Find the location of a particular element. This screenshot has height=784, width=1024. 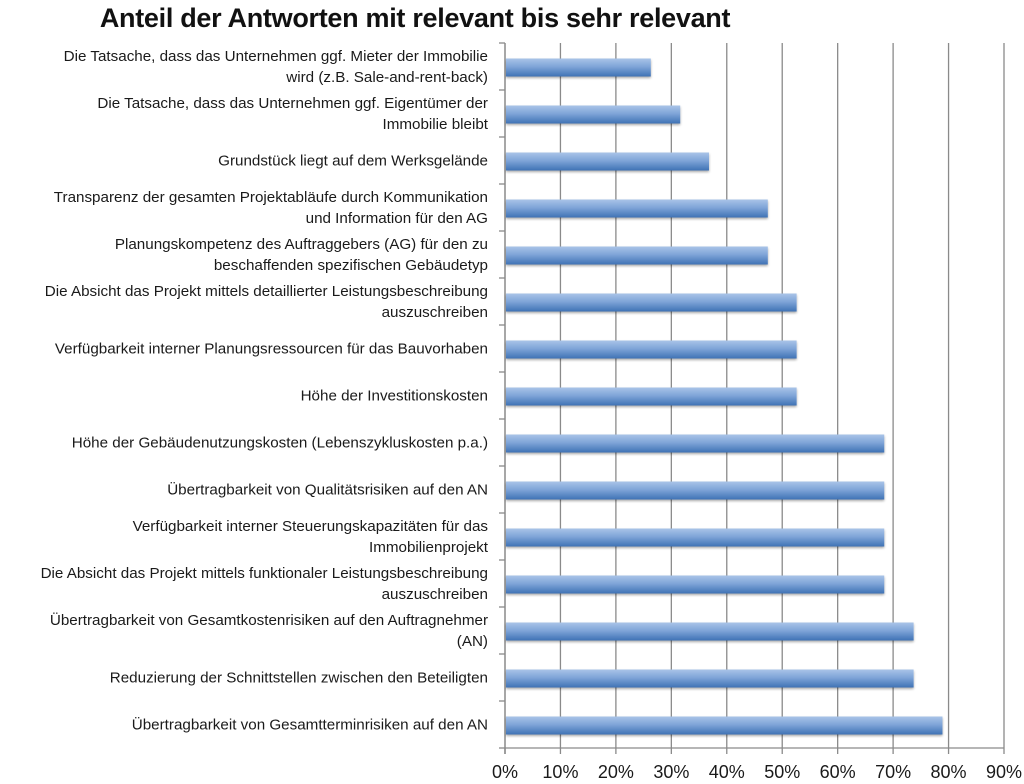

category-label: Grundstück liegt auf dem Werksgelände is located at coordinates (353, 161).